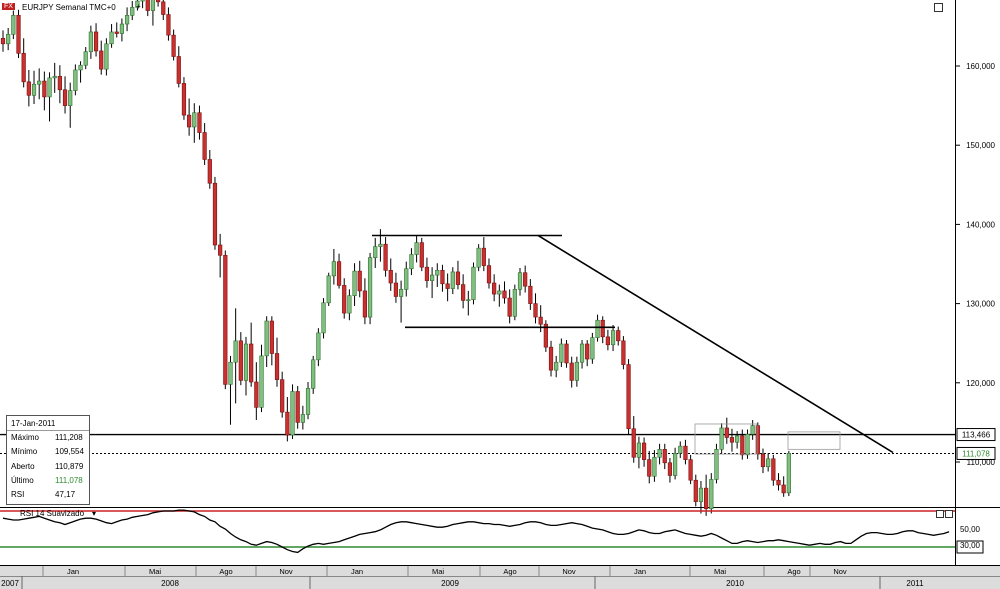  I want to click on rsi-menu-arrow: ▾, so click(94, 513).